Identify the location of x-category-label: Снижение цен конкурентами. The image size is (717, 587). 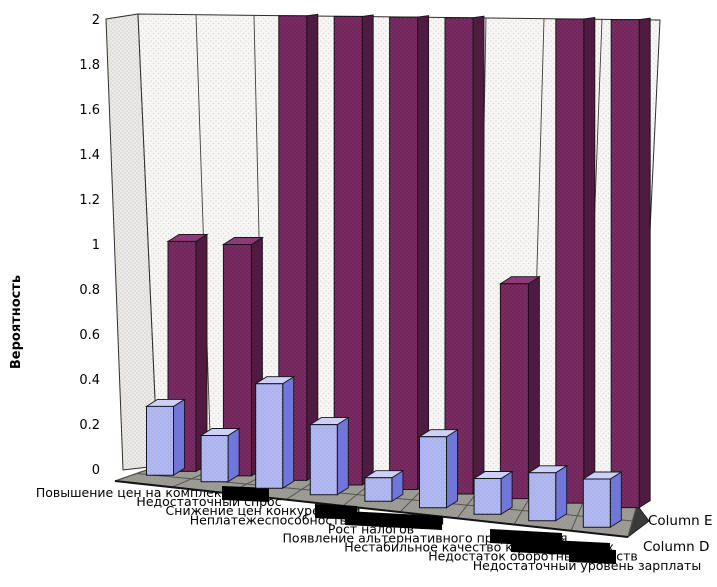
(263, 510).